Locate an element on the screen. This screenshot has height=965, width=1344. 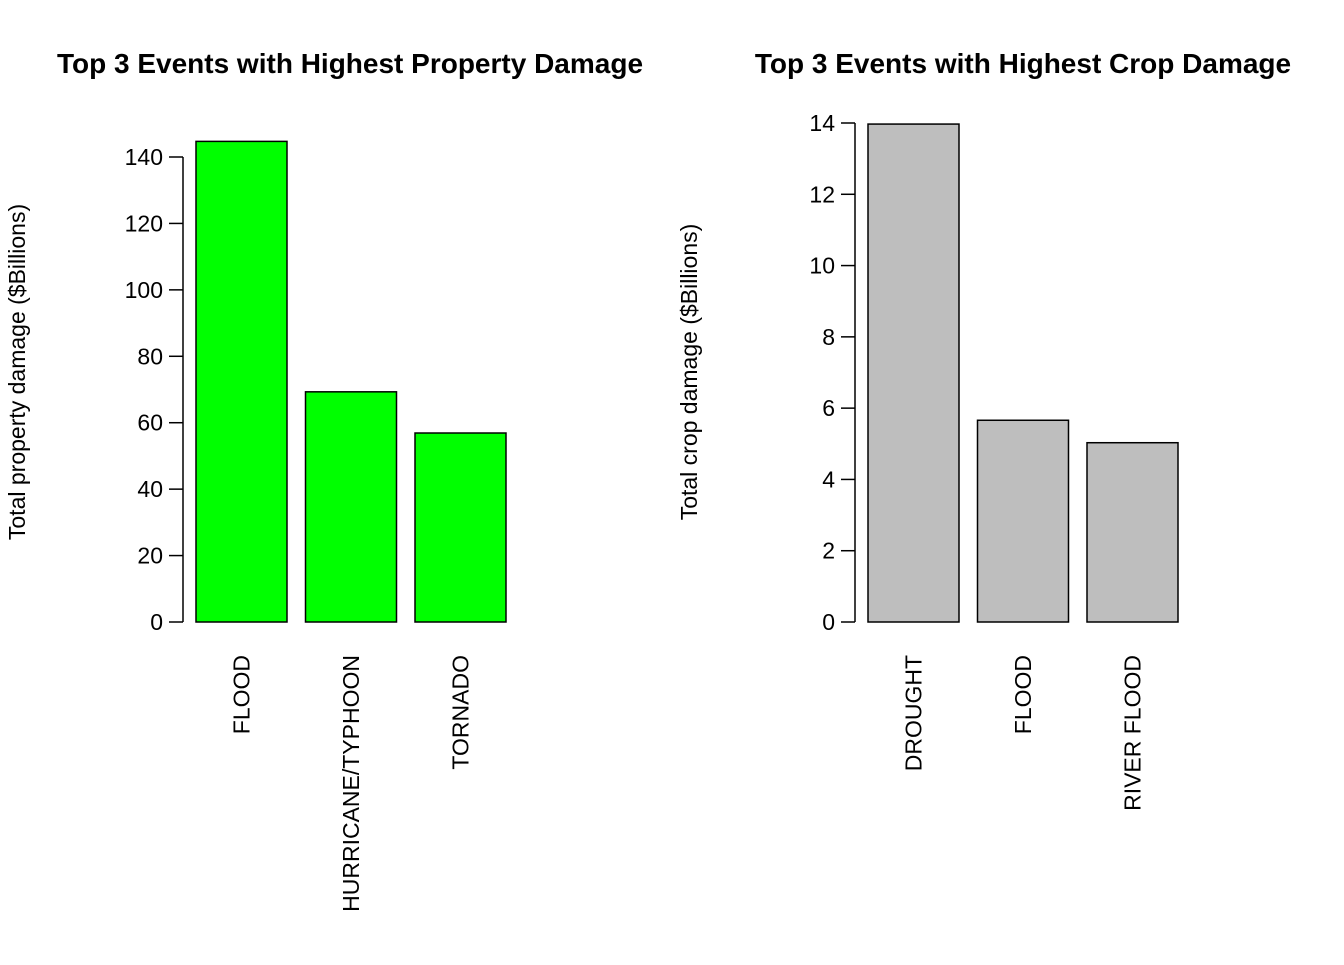
bar-river-flood is located at coordinates (1132, 532).